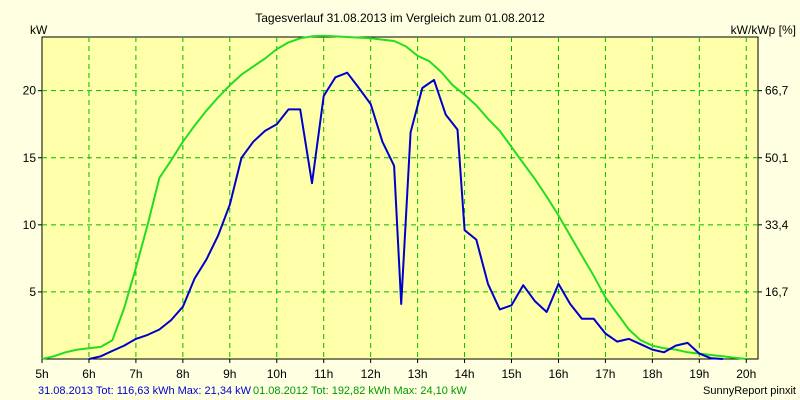  What do you see at coordinates (360, 391) in the screenshot?
I see `legend-2012: 01.08.2012 Tot: 192,82 kWh Max: 24,10 kW` at bounding box center [360, 391].